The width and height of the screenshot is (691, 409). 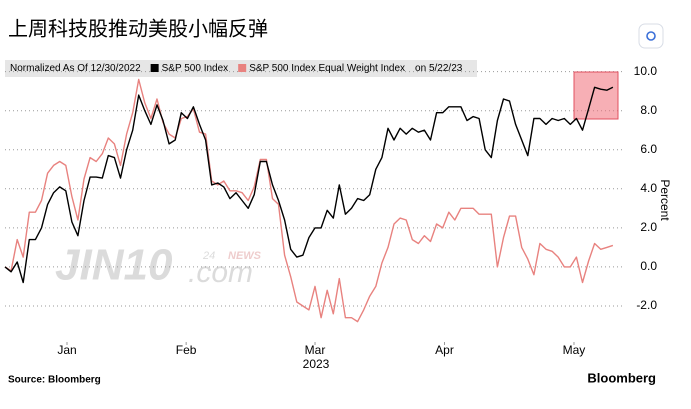 I want to click on watermark: JIN10 .com 24 NEWS, so click(x=158, y=265).